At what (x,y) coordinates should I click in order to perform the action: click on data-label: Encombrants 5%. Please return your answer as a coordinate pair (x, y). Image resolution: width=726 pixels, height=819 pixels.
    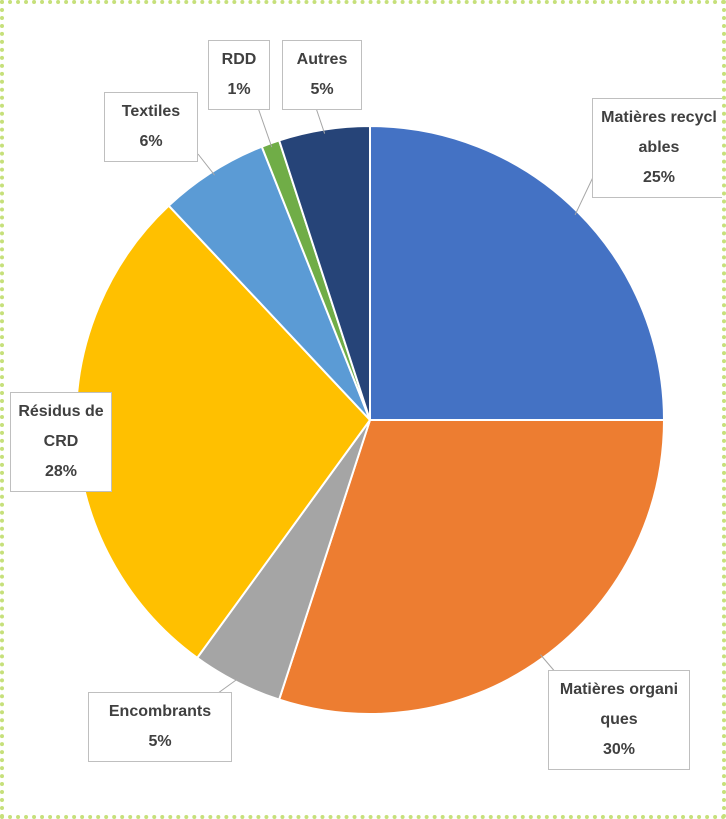
    Looking at the image, I should click on (160, 727).